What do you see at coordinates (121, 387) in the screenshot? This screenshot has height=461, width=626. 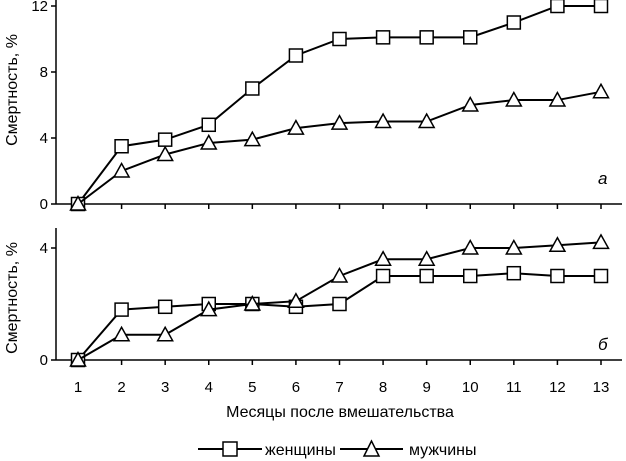 I see `x-tick-label: 2` at bounding box center [121, 387].